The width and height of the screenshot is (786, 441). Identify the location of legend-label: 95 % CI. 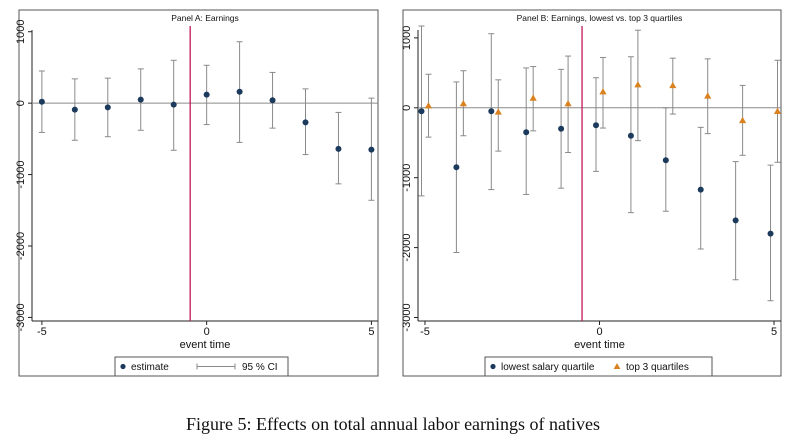
(260, 367).